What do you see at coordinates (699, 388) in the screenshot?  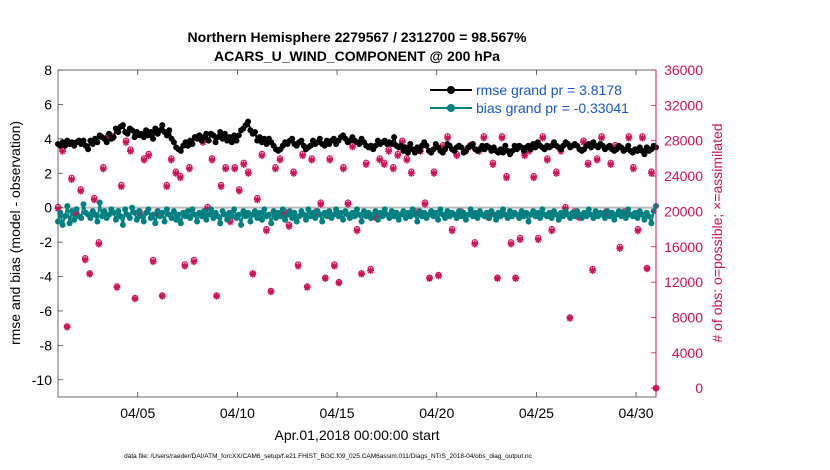 I see `y-tick-label-right: 0` at bounding box center [699, 388].